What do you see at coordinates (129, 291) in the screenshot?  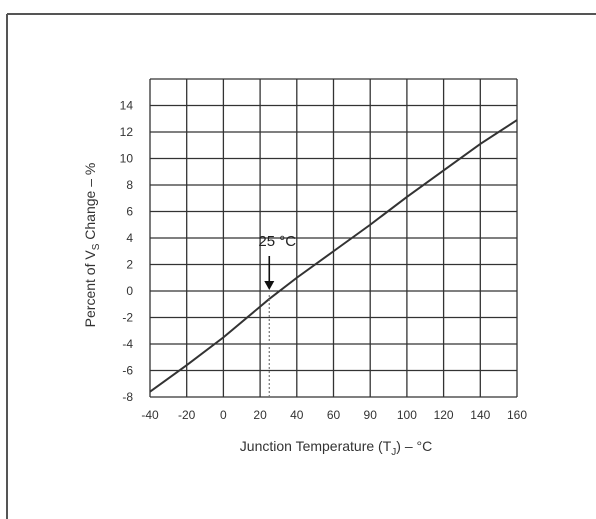 I see `y-tick-label: 0` at bounding box center [129, 291].